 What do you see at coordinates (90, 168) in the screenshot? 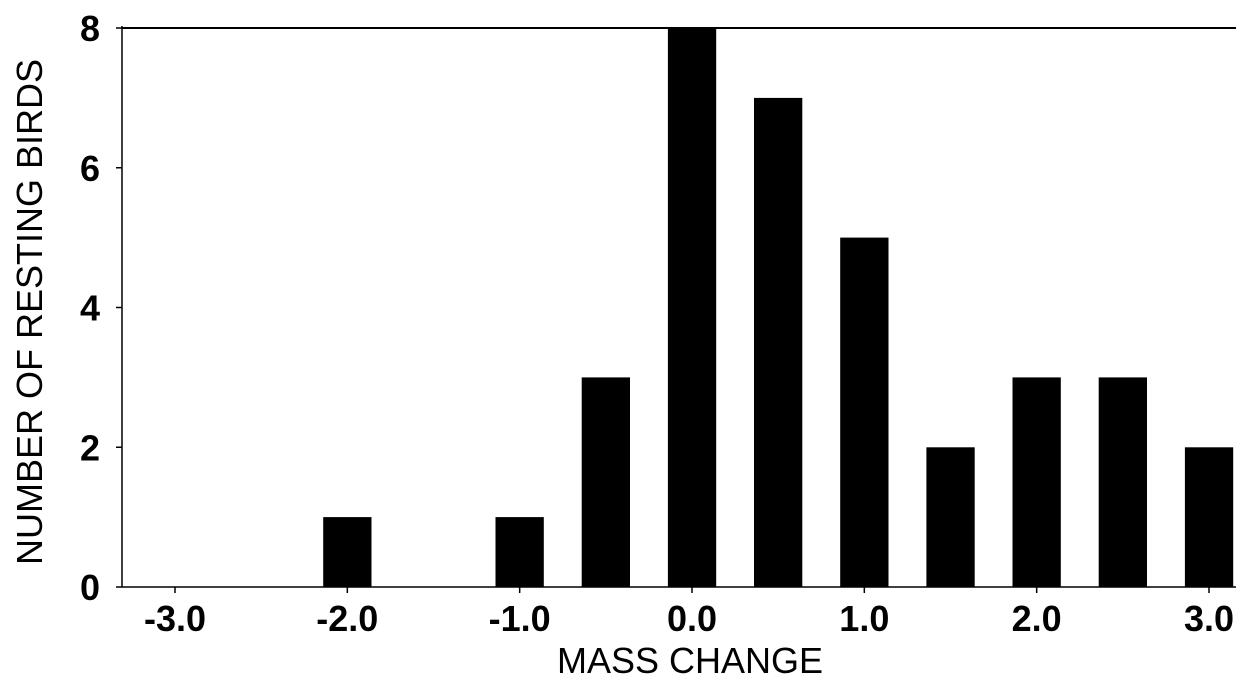
I see `y-tick-label: 6` at bounding box center [90, 168].